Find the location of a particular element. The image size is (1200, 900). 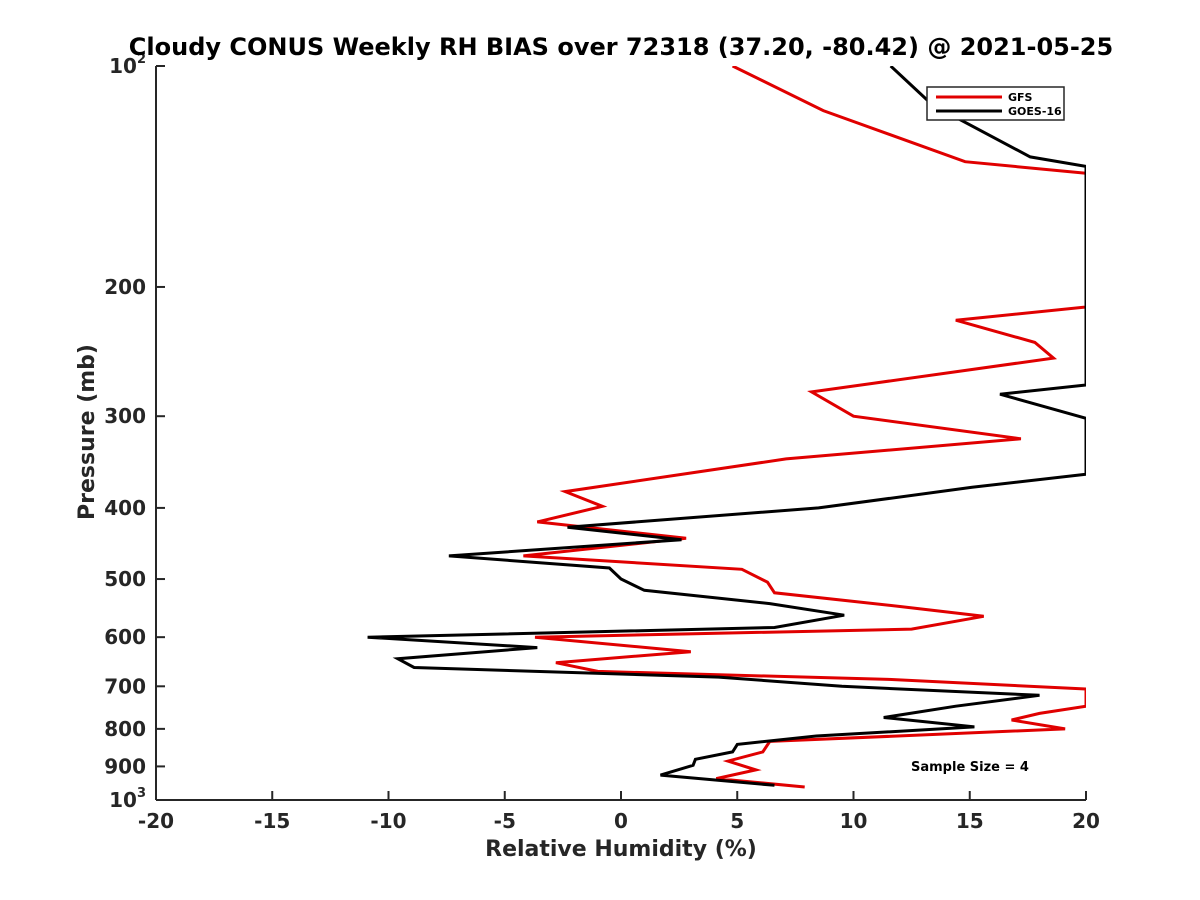

y-tick-label: 200 is located at coordinates (125, 287).